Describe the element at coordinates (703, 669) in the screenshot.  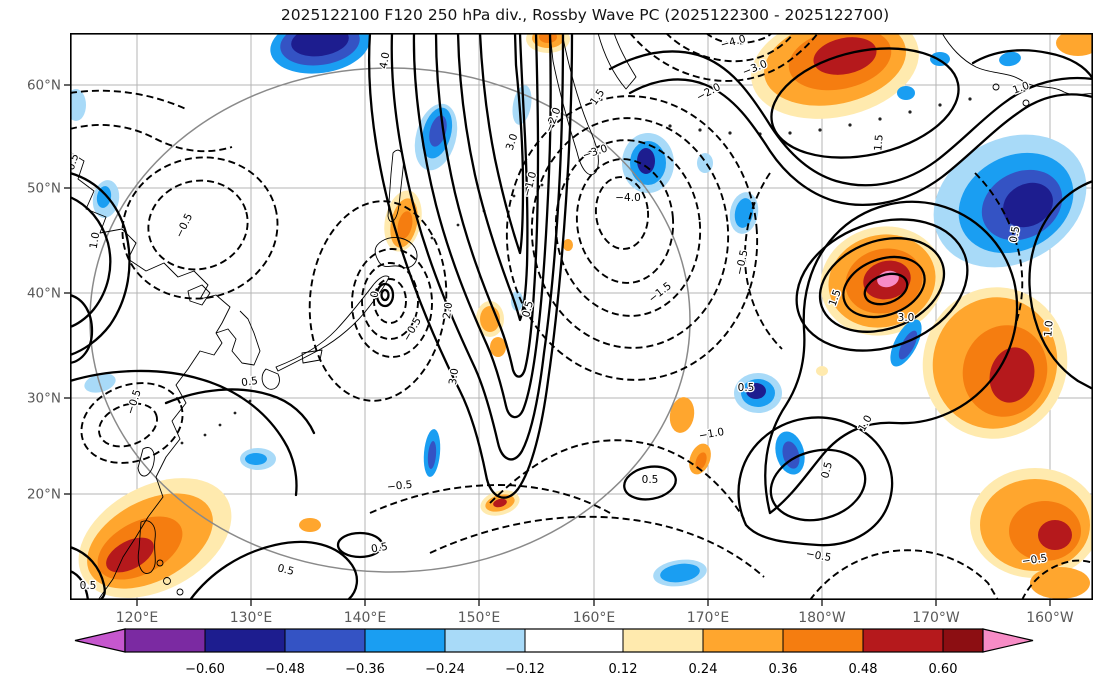
I see `colorbar-tick-label: 0.24` at that location.